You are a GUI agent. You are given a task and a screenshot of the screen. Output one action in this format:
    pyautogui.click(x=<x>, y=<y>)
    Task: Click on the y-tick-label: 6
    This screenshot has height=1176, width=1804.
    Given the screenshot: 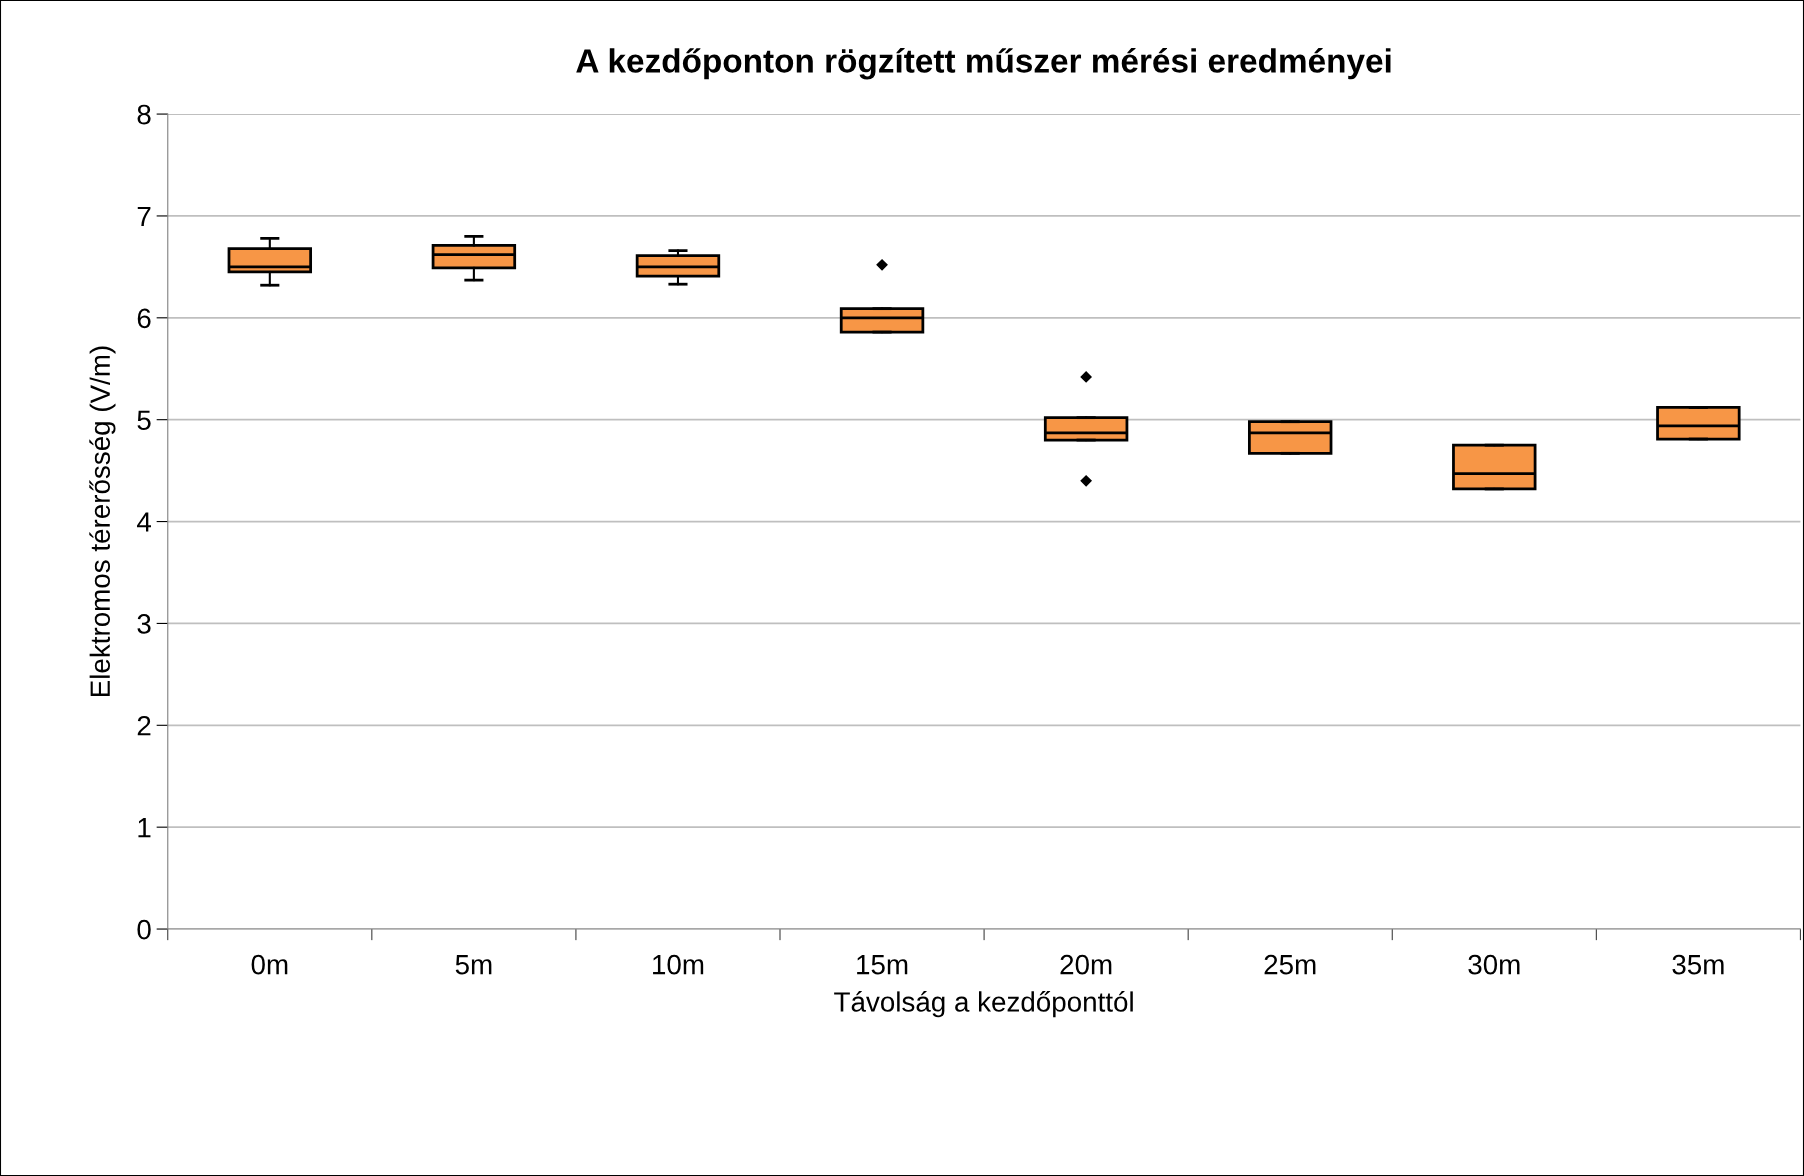 What is the action you would take?
    pyautogui.click(x=144, y=318)
    